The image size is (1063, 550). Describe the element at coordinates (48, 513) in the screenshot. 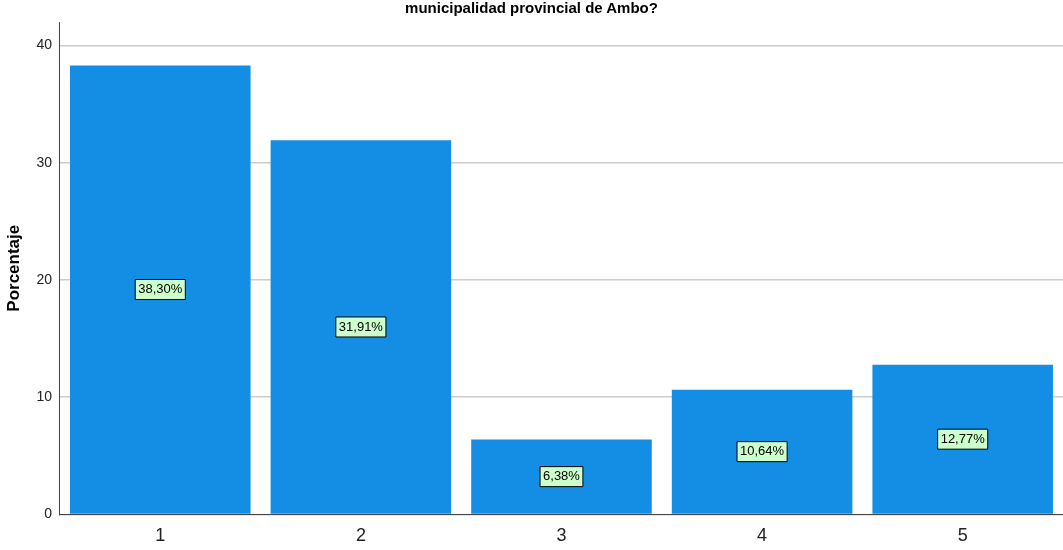

I see `y-tick-label: 0` at that location.